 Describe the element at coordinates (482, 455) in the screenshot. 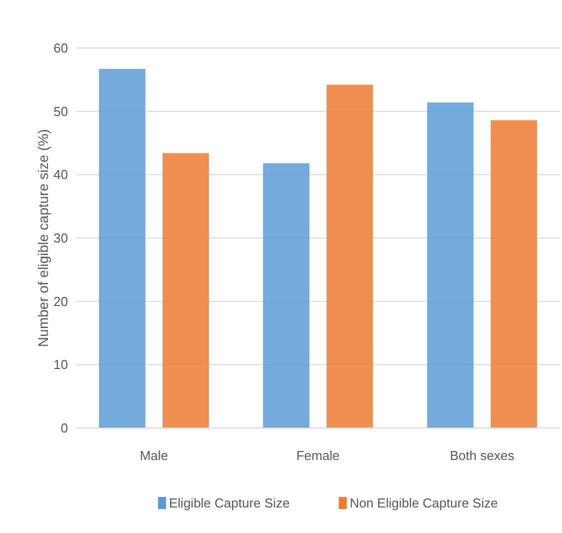

I see `x-tick-label: Both sexes` at that location.